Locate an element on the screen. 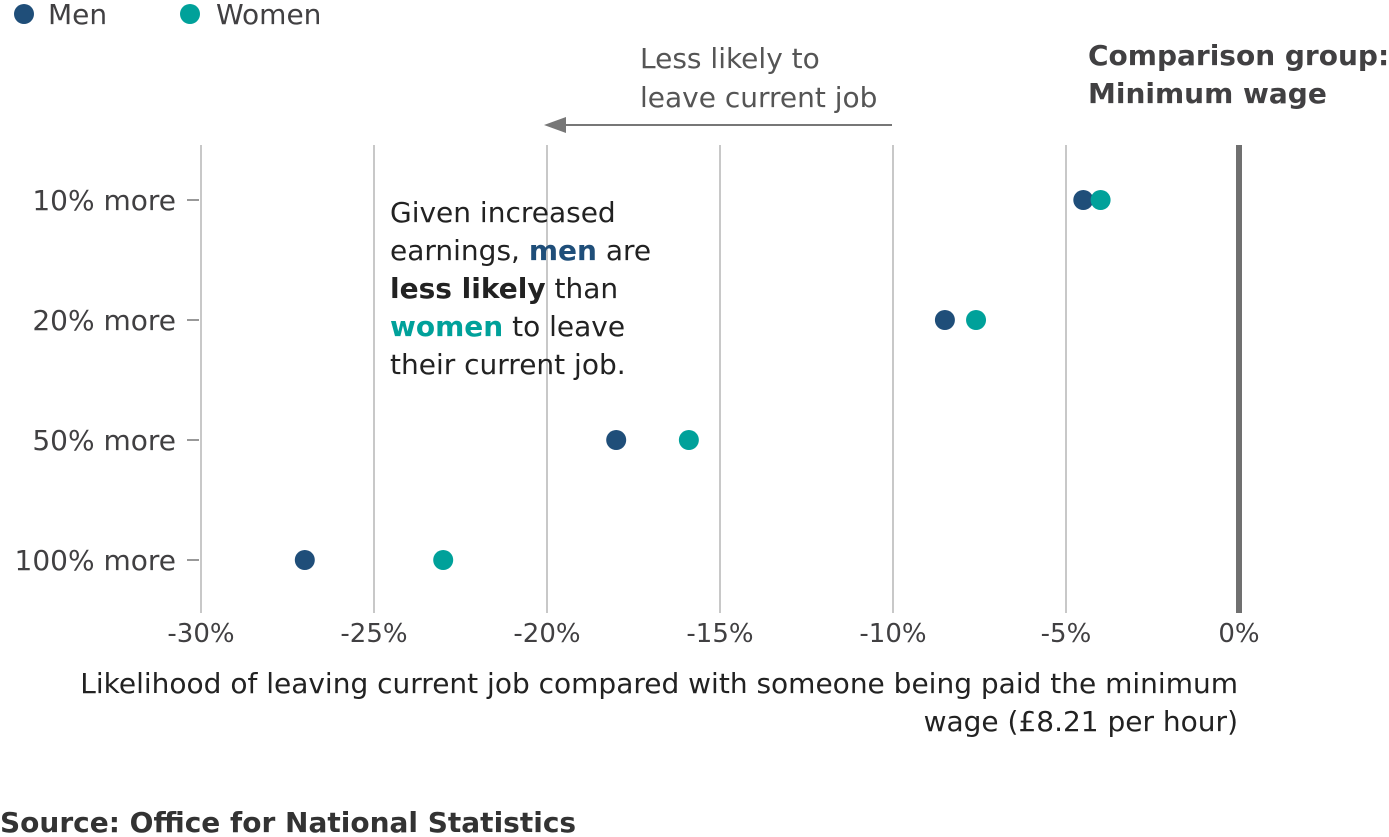 The image size is (1389, 837). callout-men: men is located at coordinates (563, 250).